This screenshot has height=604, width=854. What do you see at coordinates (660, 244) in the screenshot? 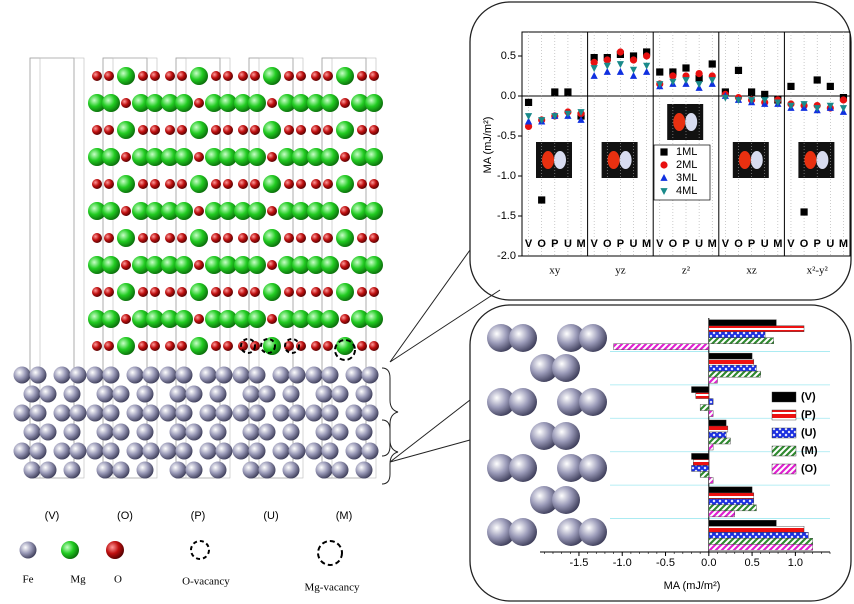
I see `category-label: V` at bounding box center [660, 244].